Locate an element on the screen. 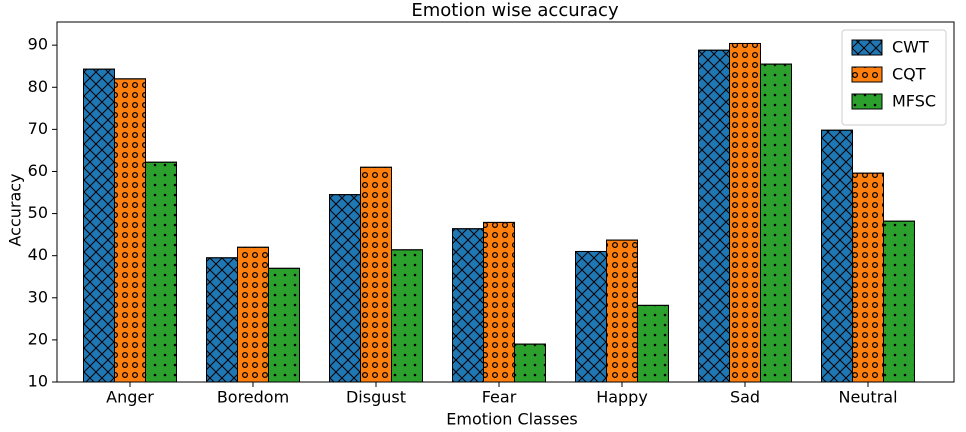  x-tick-label: Neutral is located at coordinates (867, 397).